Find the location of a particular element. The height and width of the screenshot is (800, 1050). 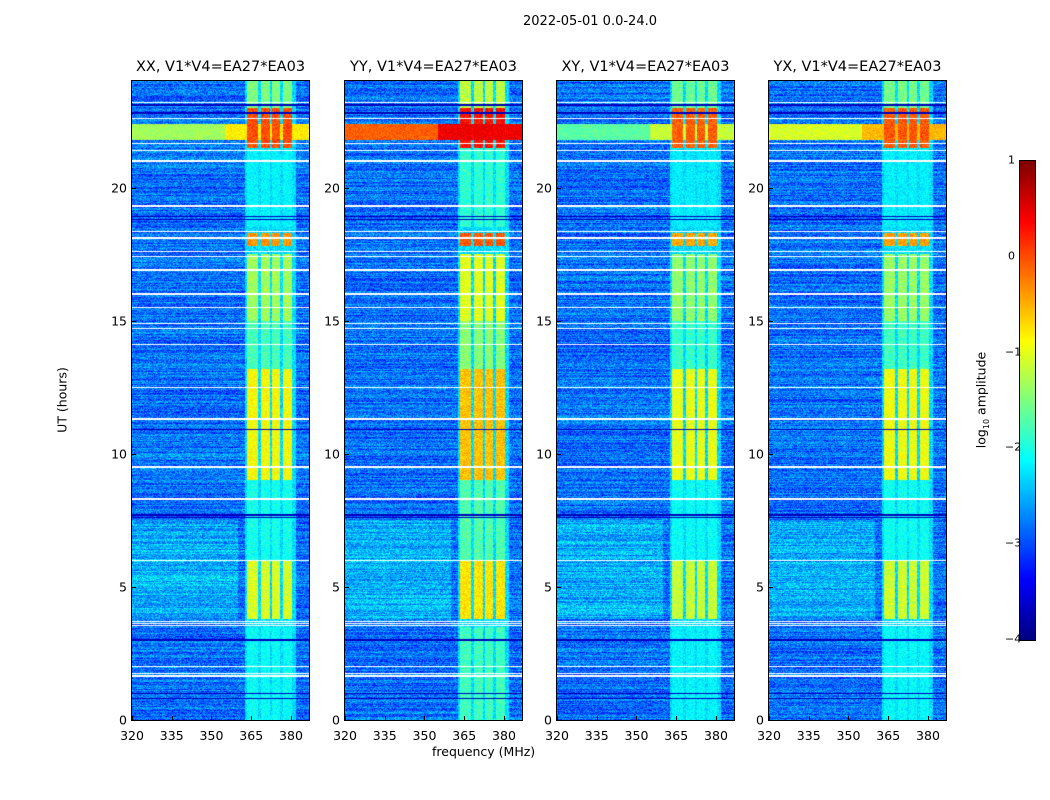

y-axis-label: UT (hours) is located at coordinates (62, 400).